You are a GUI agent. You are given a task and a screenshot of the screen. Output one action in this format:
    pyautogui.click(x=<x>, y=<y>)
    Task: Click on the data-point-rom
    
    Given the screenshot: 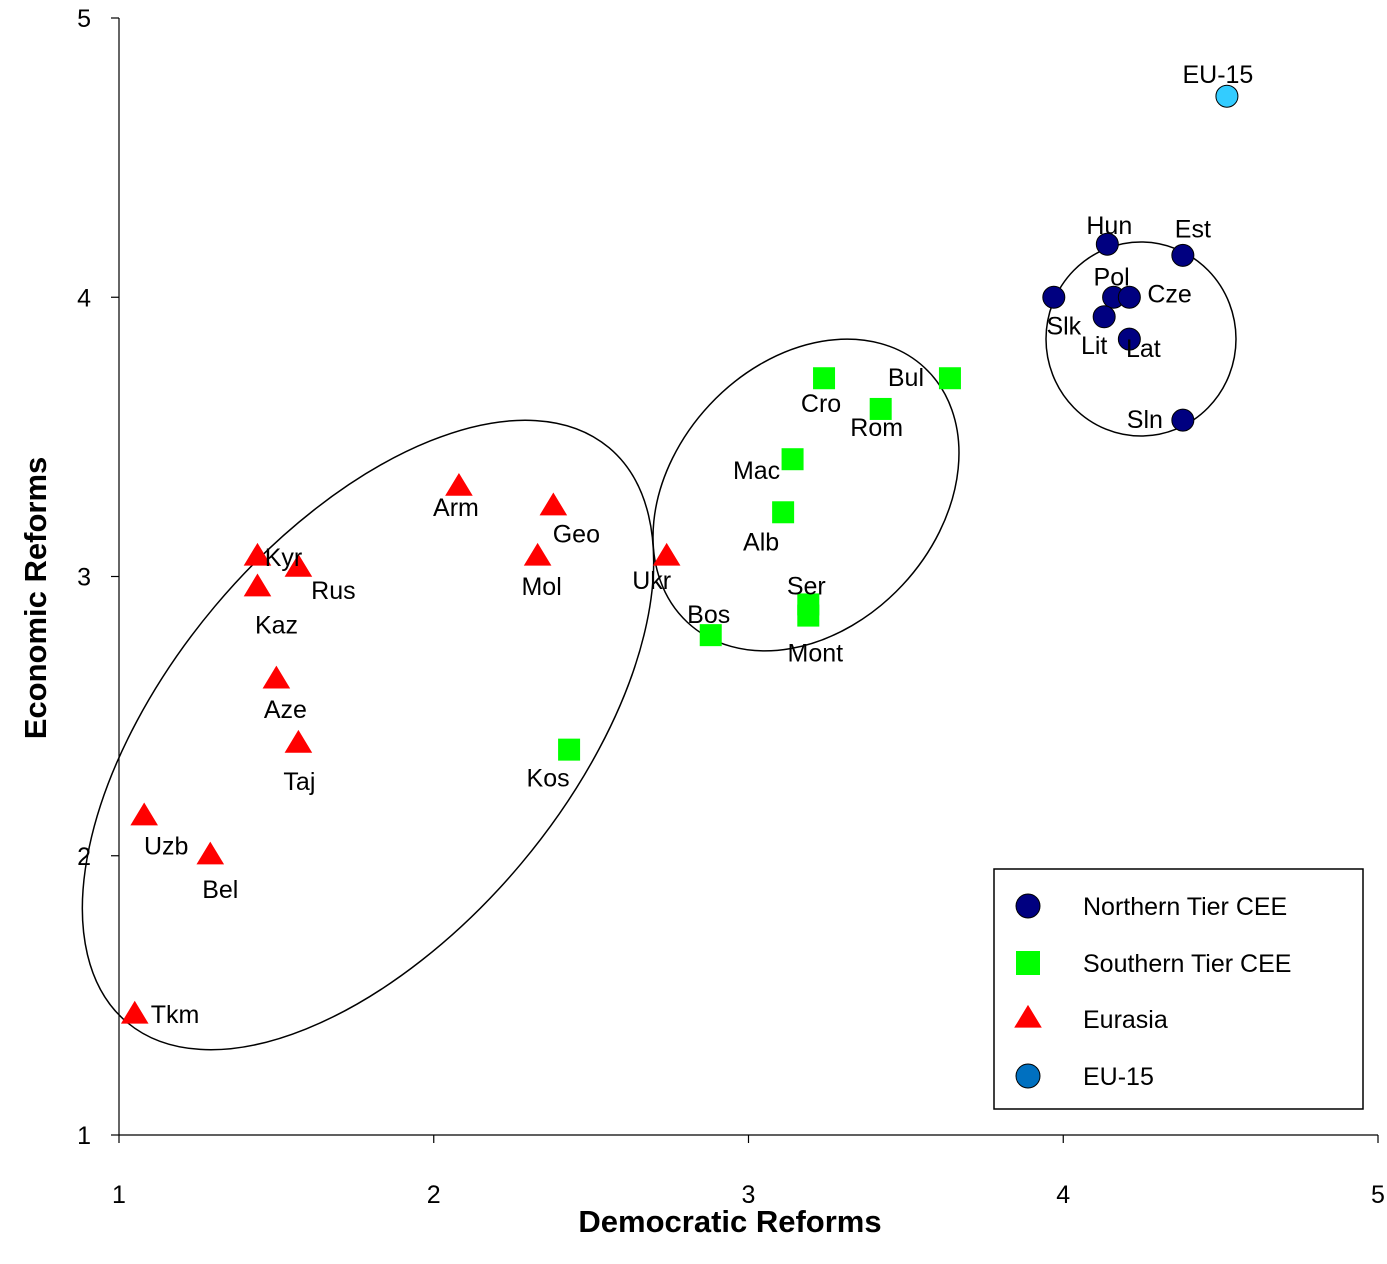 What is the action you would take?
    pyautogui.click(x=880, y=408)
    